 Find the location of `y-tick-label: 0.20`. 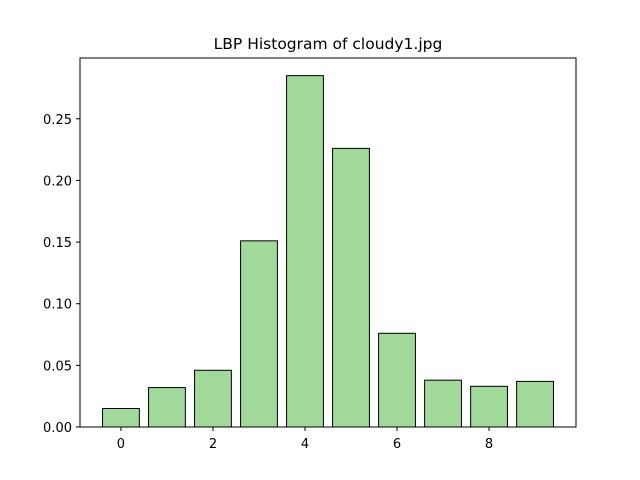

y-tick-label: 0.20 is located at coordinates (57, 181).